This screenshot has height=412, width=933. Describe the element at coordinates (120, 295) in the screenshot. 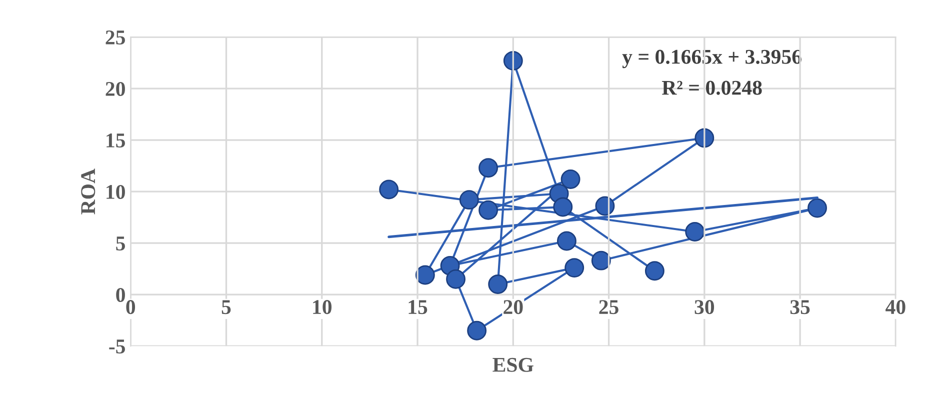

I see `y-tick-label: 0` at that location.